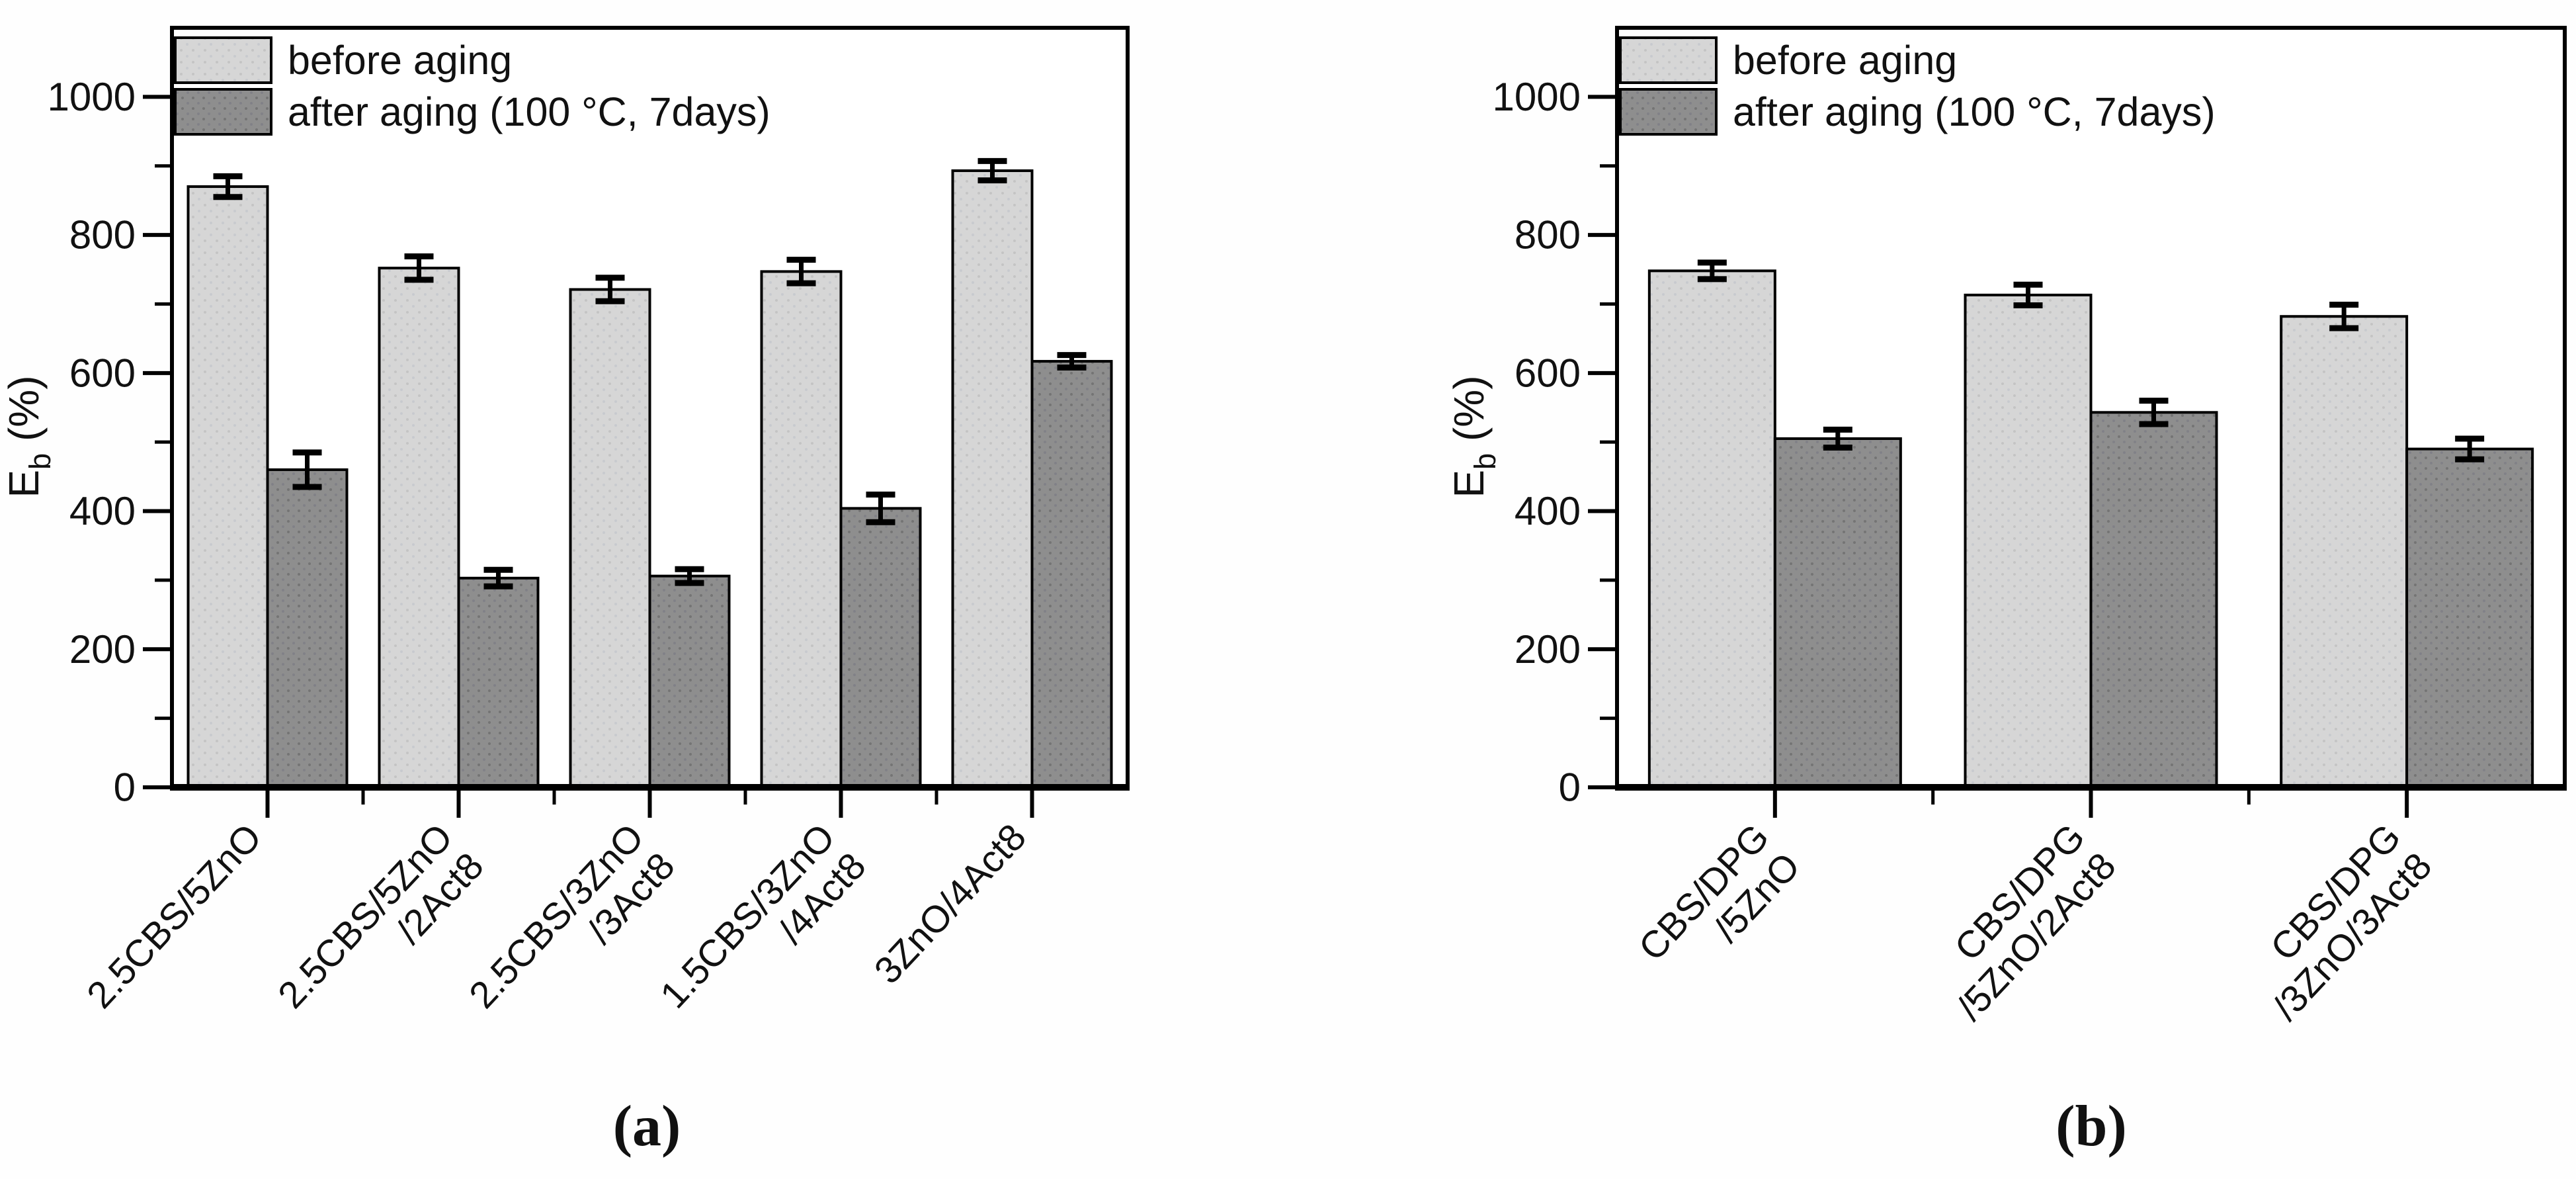 This screenshot has height=1179, width=2576. What do you see at coordinates (1845, 61) in the screenshot?
I see `legend-label-before-b: before aging` at bounding box center [1845, 61].